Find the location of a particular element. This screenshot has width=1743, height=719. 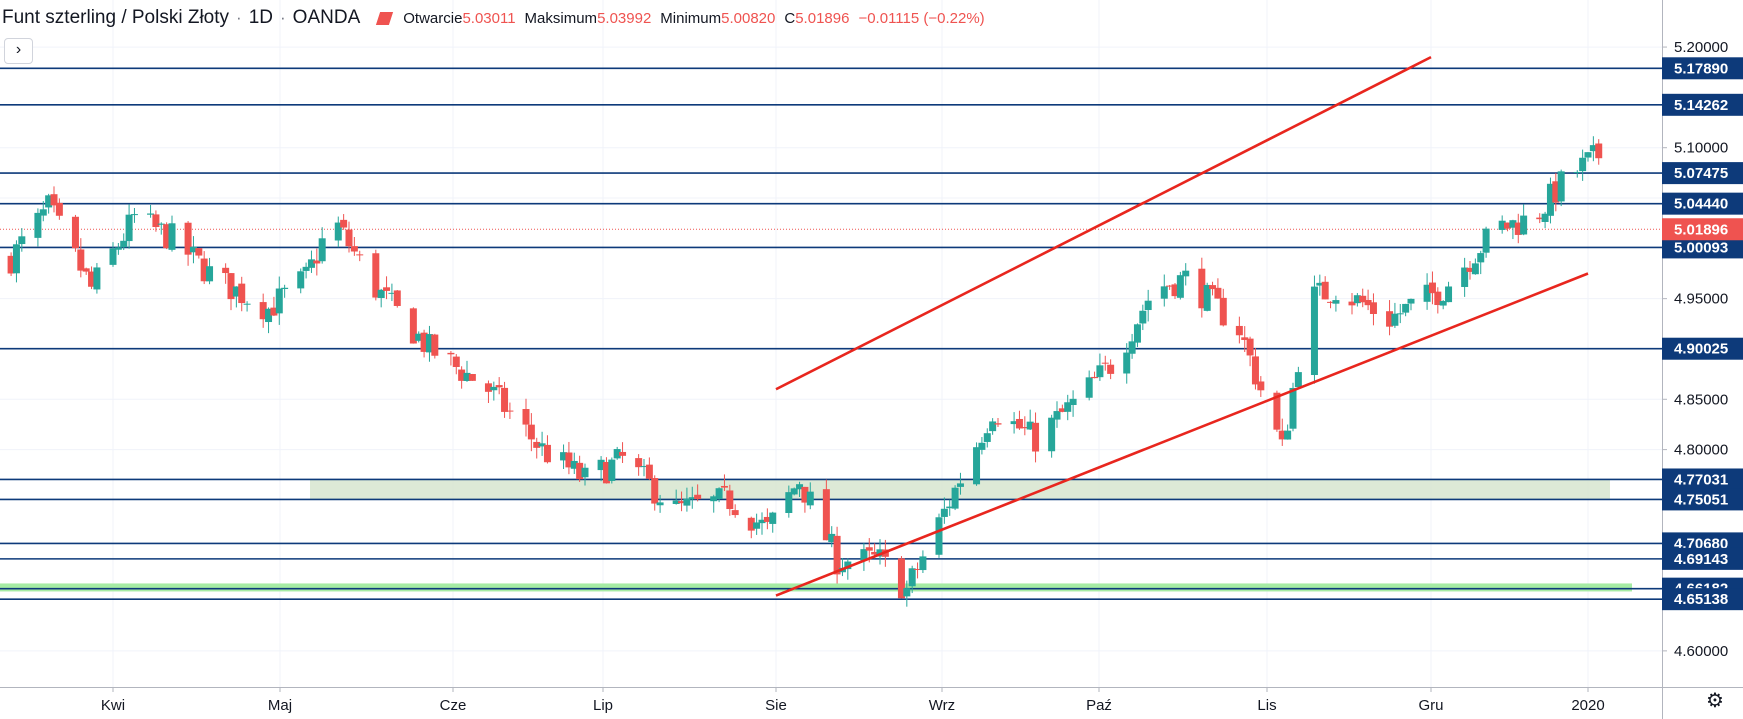

low-value: 5.00820 is located at coordinates (748, 18).